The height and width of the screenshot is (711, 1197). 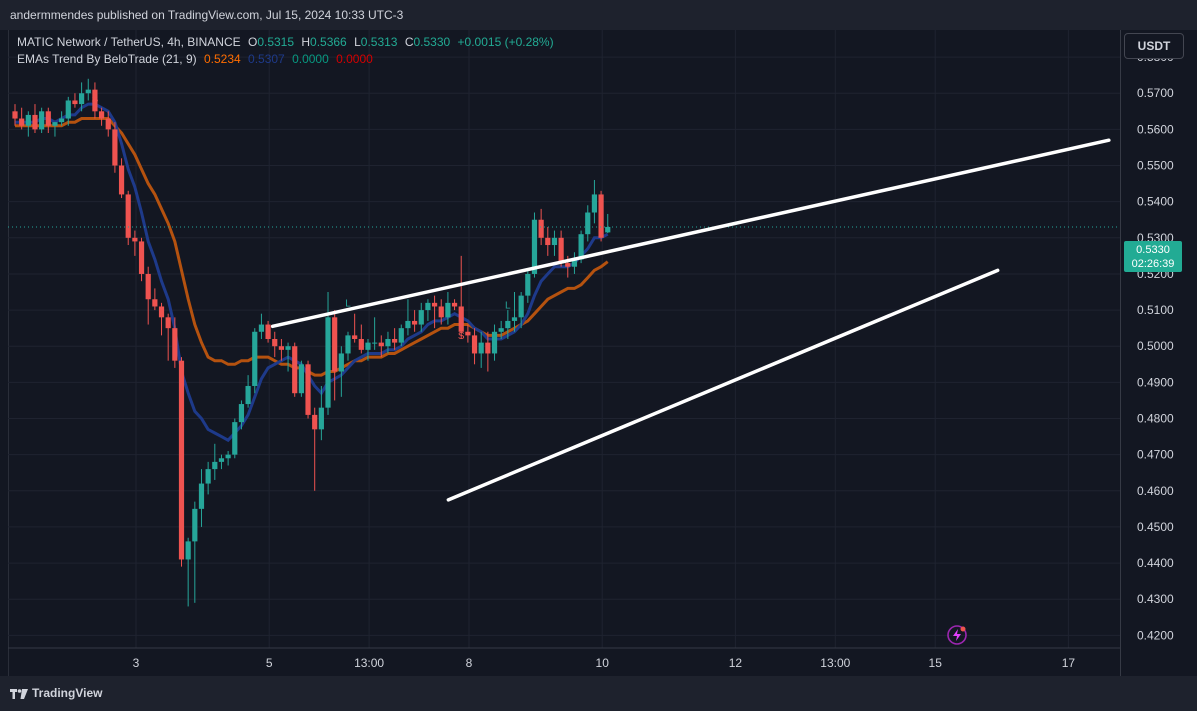 I want to click on close-value: 0.5330, so click(x=432, y=42).